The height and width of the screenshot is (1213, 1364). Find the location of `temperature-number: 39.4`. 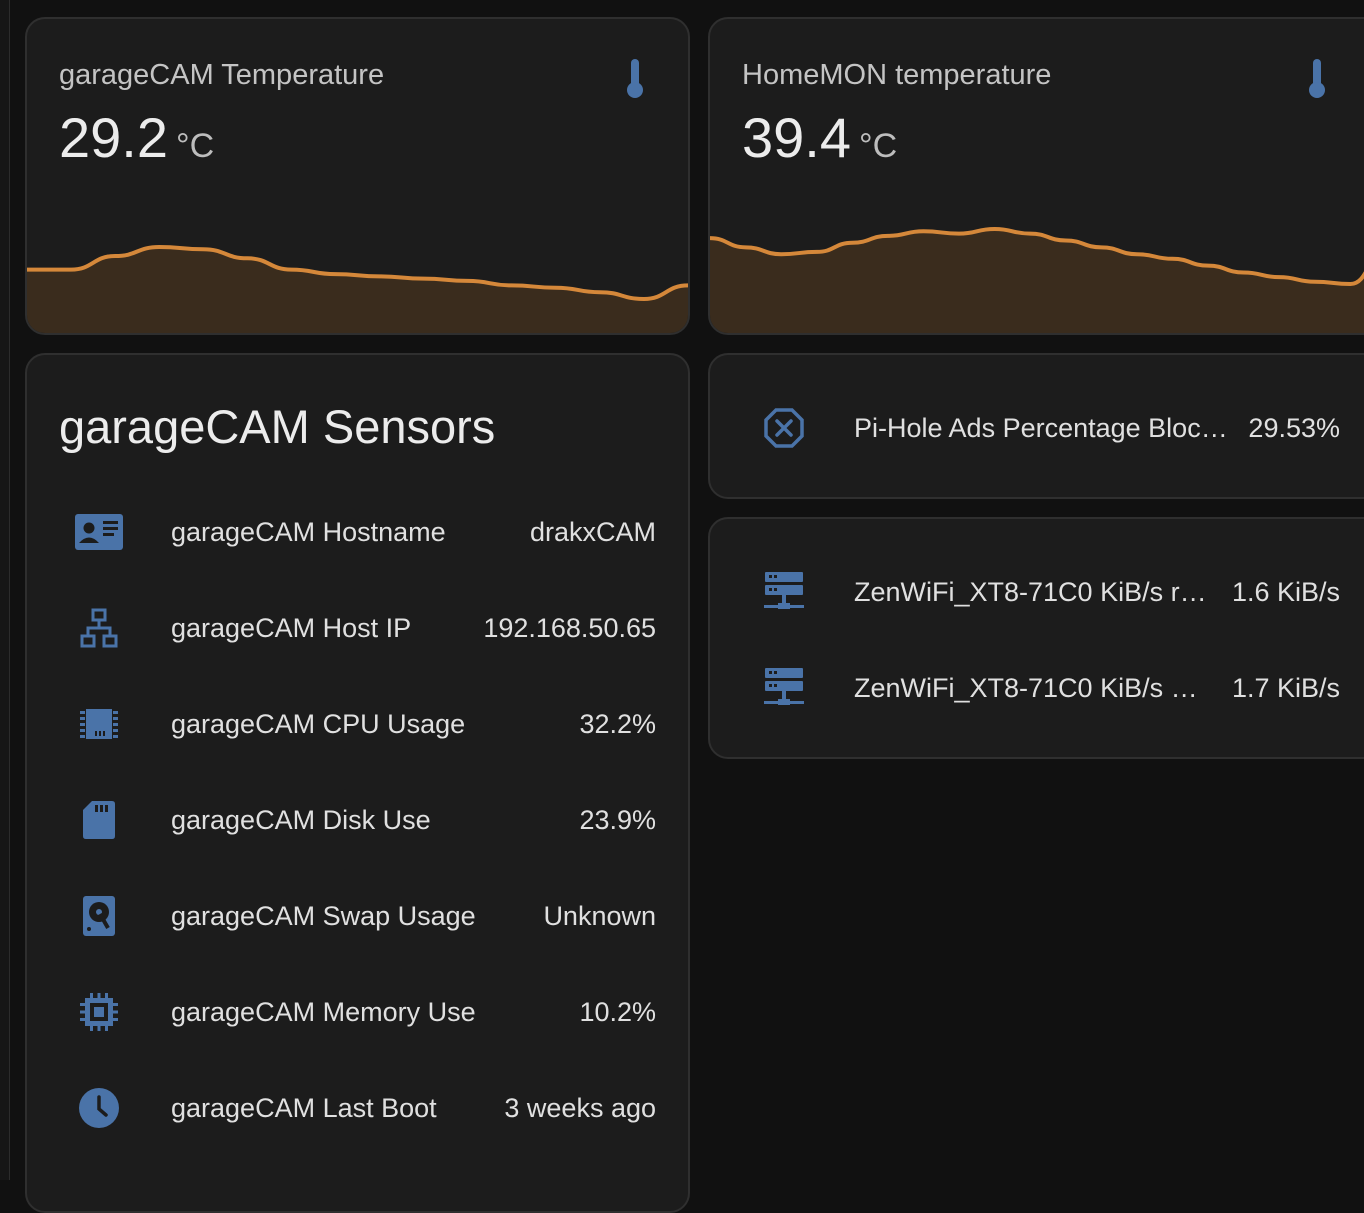

temperature-number: 39.4 is located at coordinates (796, 137).